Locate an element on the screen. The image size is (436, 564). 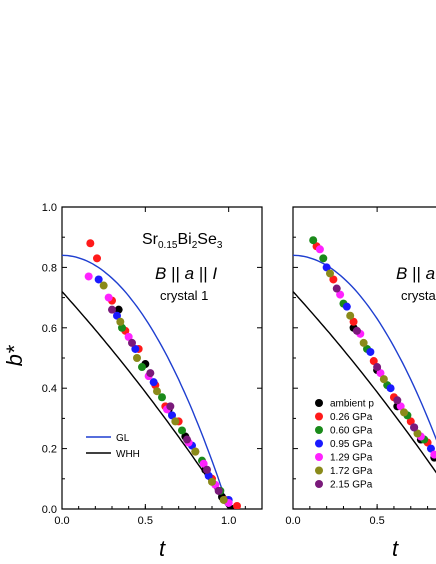
legend-label: ambient p is located at coordinates (352, 404).